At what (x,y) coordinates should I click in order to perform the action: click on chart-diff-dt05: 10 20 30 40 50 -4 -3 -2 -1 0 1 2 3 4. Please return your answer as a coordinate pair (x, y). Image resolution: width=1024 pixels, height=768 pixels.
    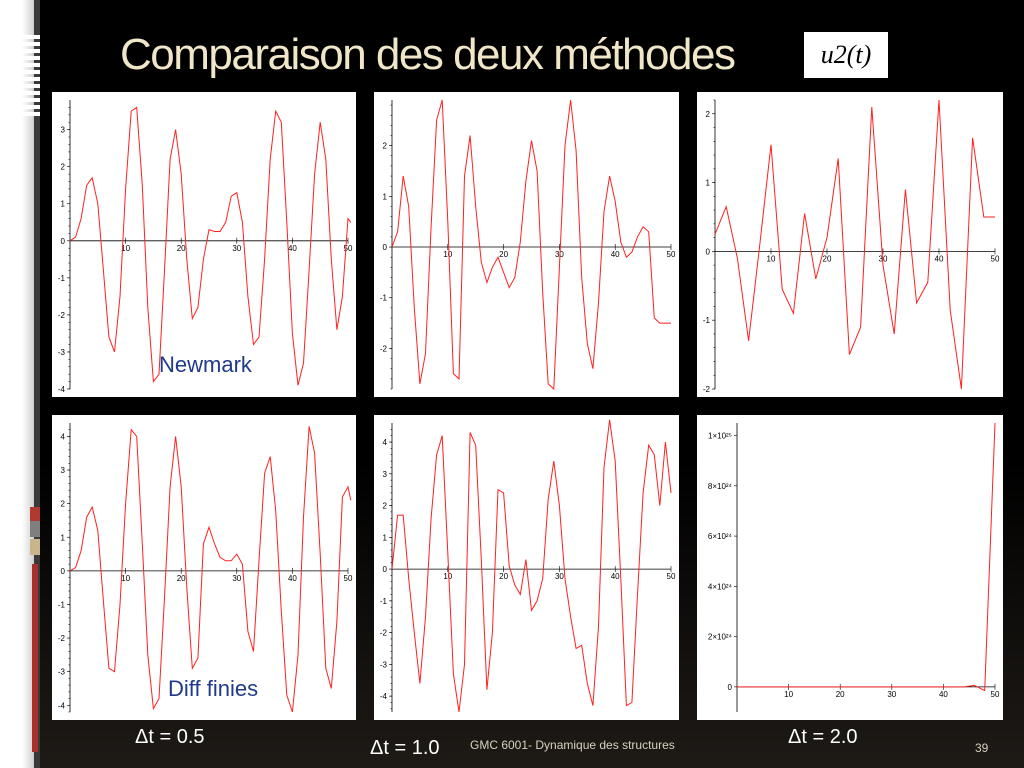
    Looking at the image, I should click on (204, 567).